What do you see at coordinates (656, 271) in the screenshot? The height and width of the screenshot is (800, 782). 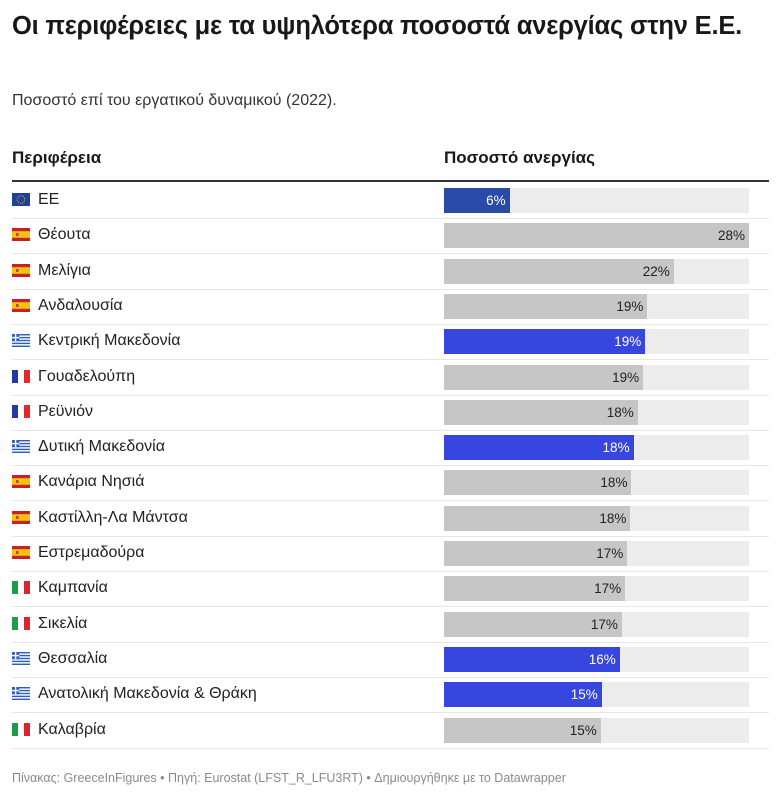 I see `bar-value-label: 22%` at bounding box center [656, 271].